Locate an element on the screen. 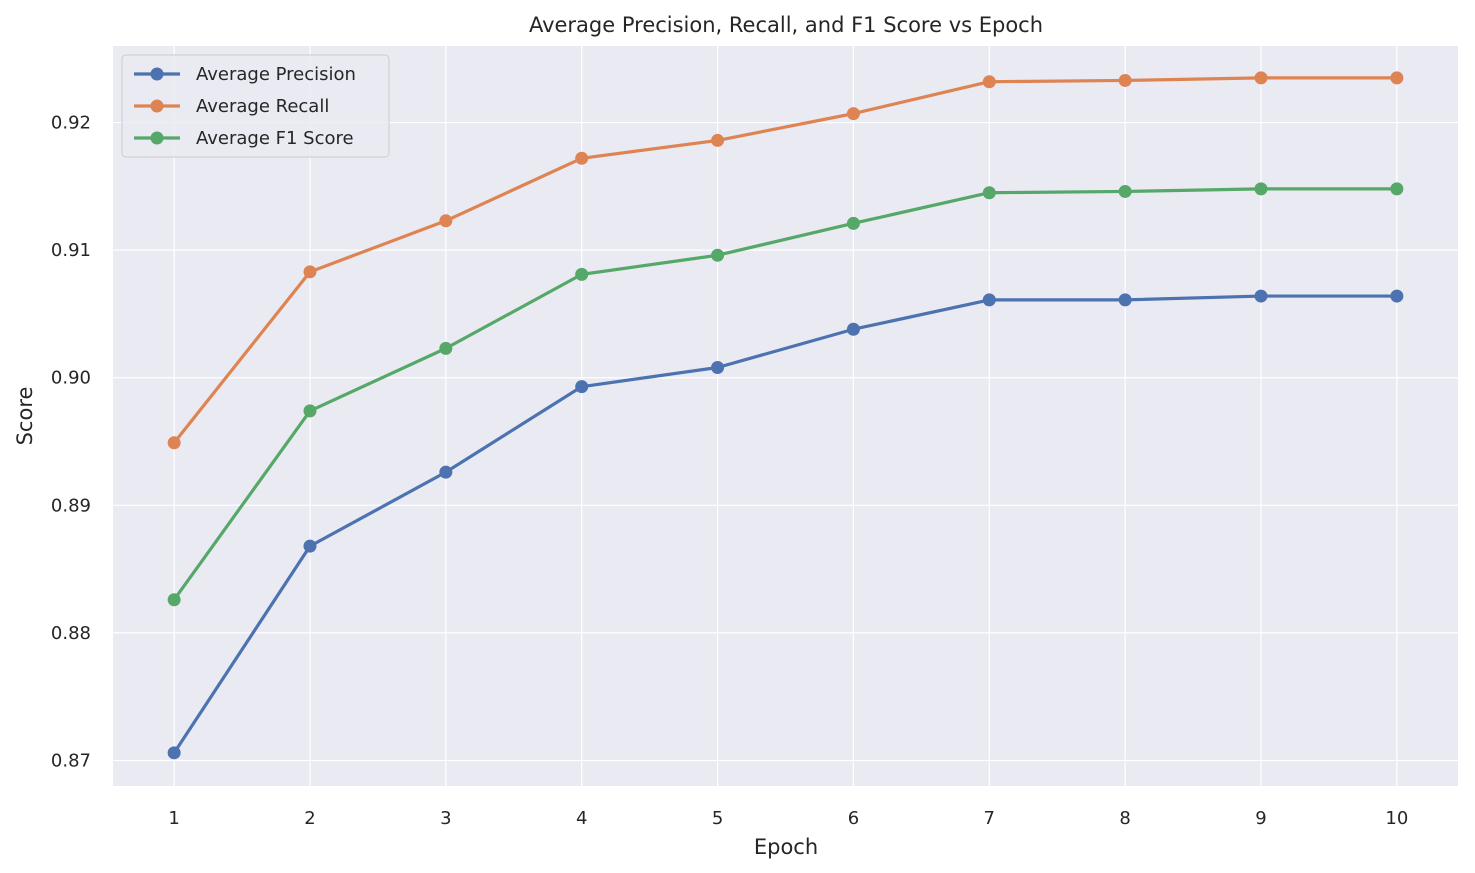  x-axis-label: Epoch is located at coordinates (786, 847).